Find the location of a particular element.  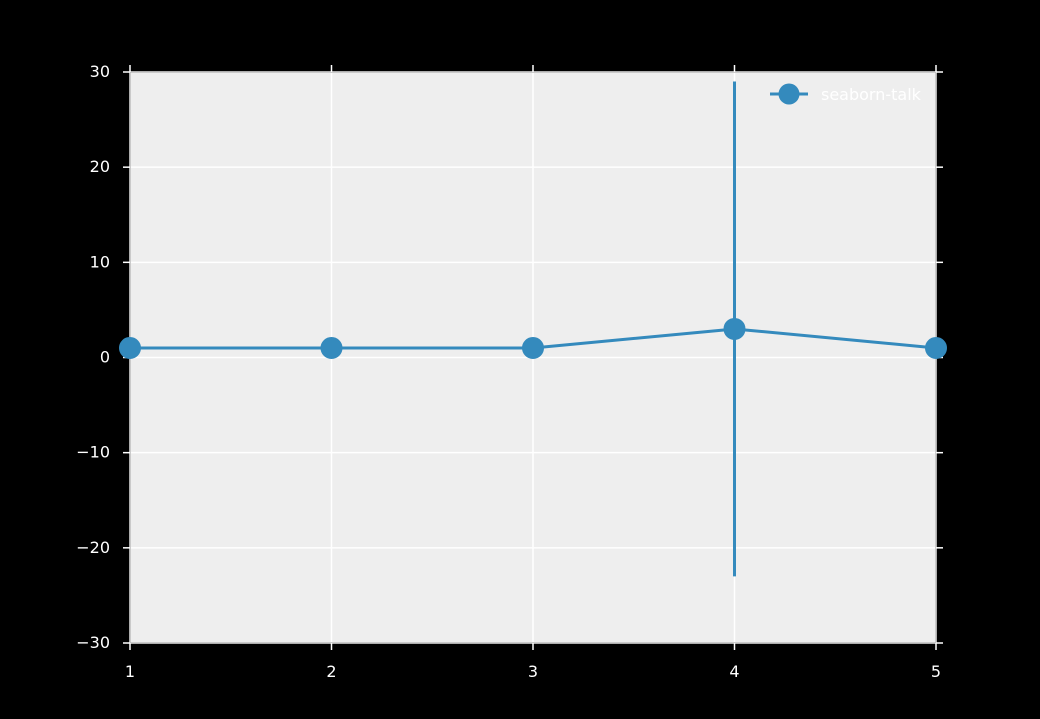

y-tick-label: 30 is located at coordinates (100, 71).